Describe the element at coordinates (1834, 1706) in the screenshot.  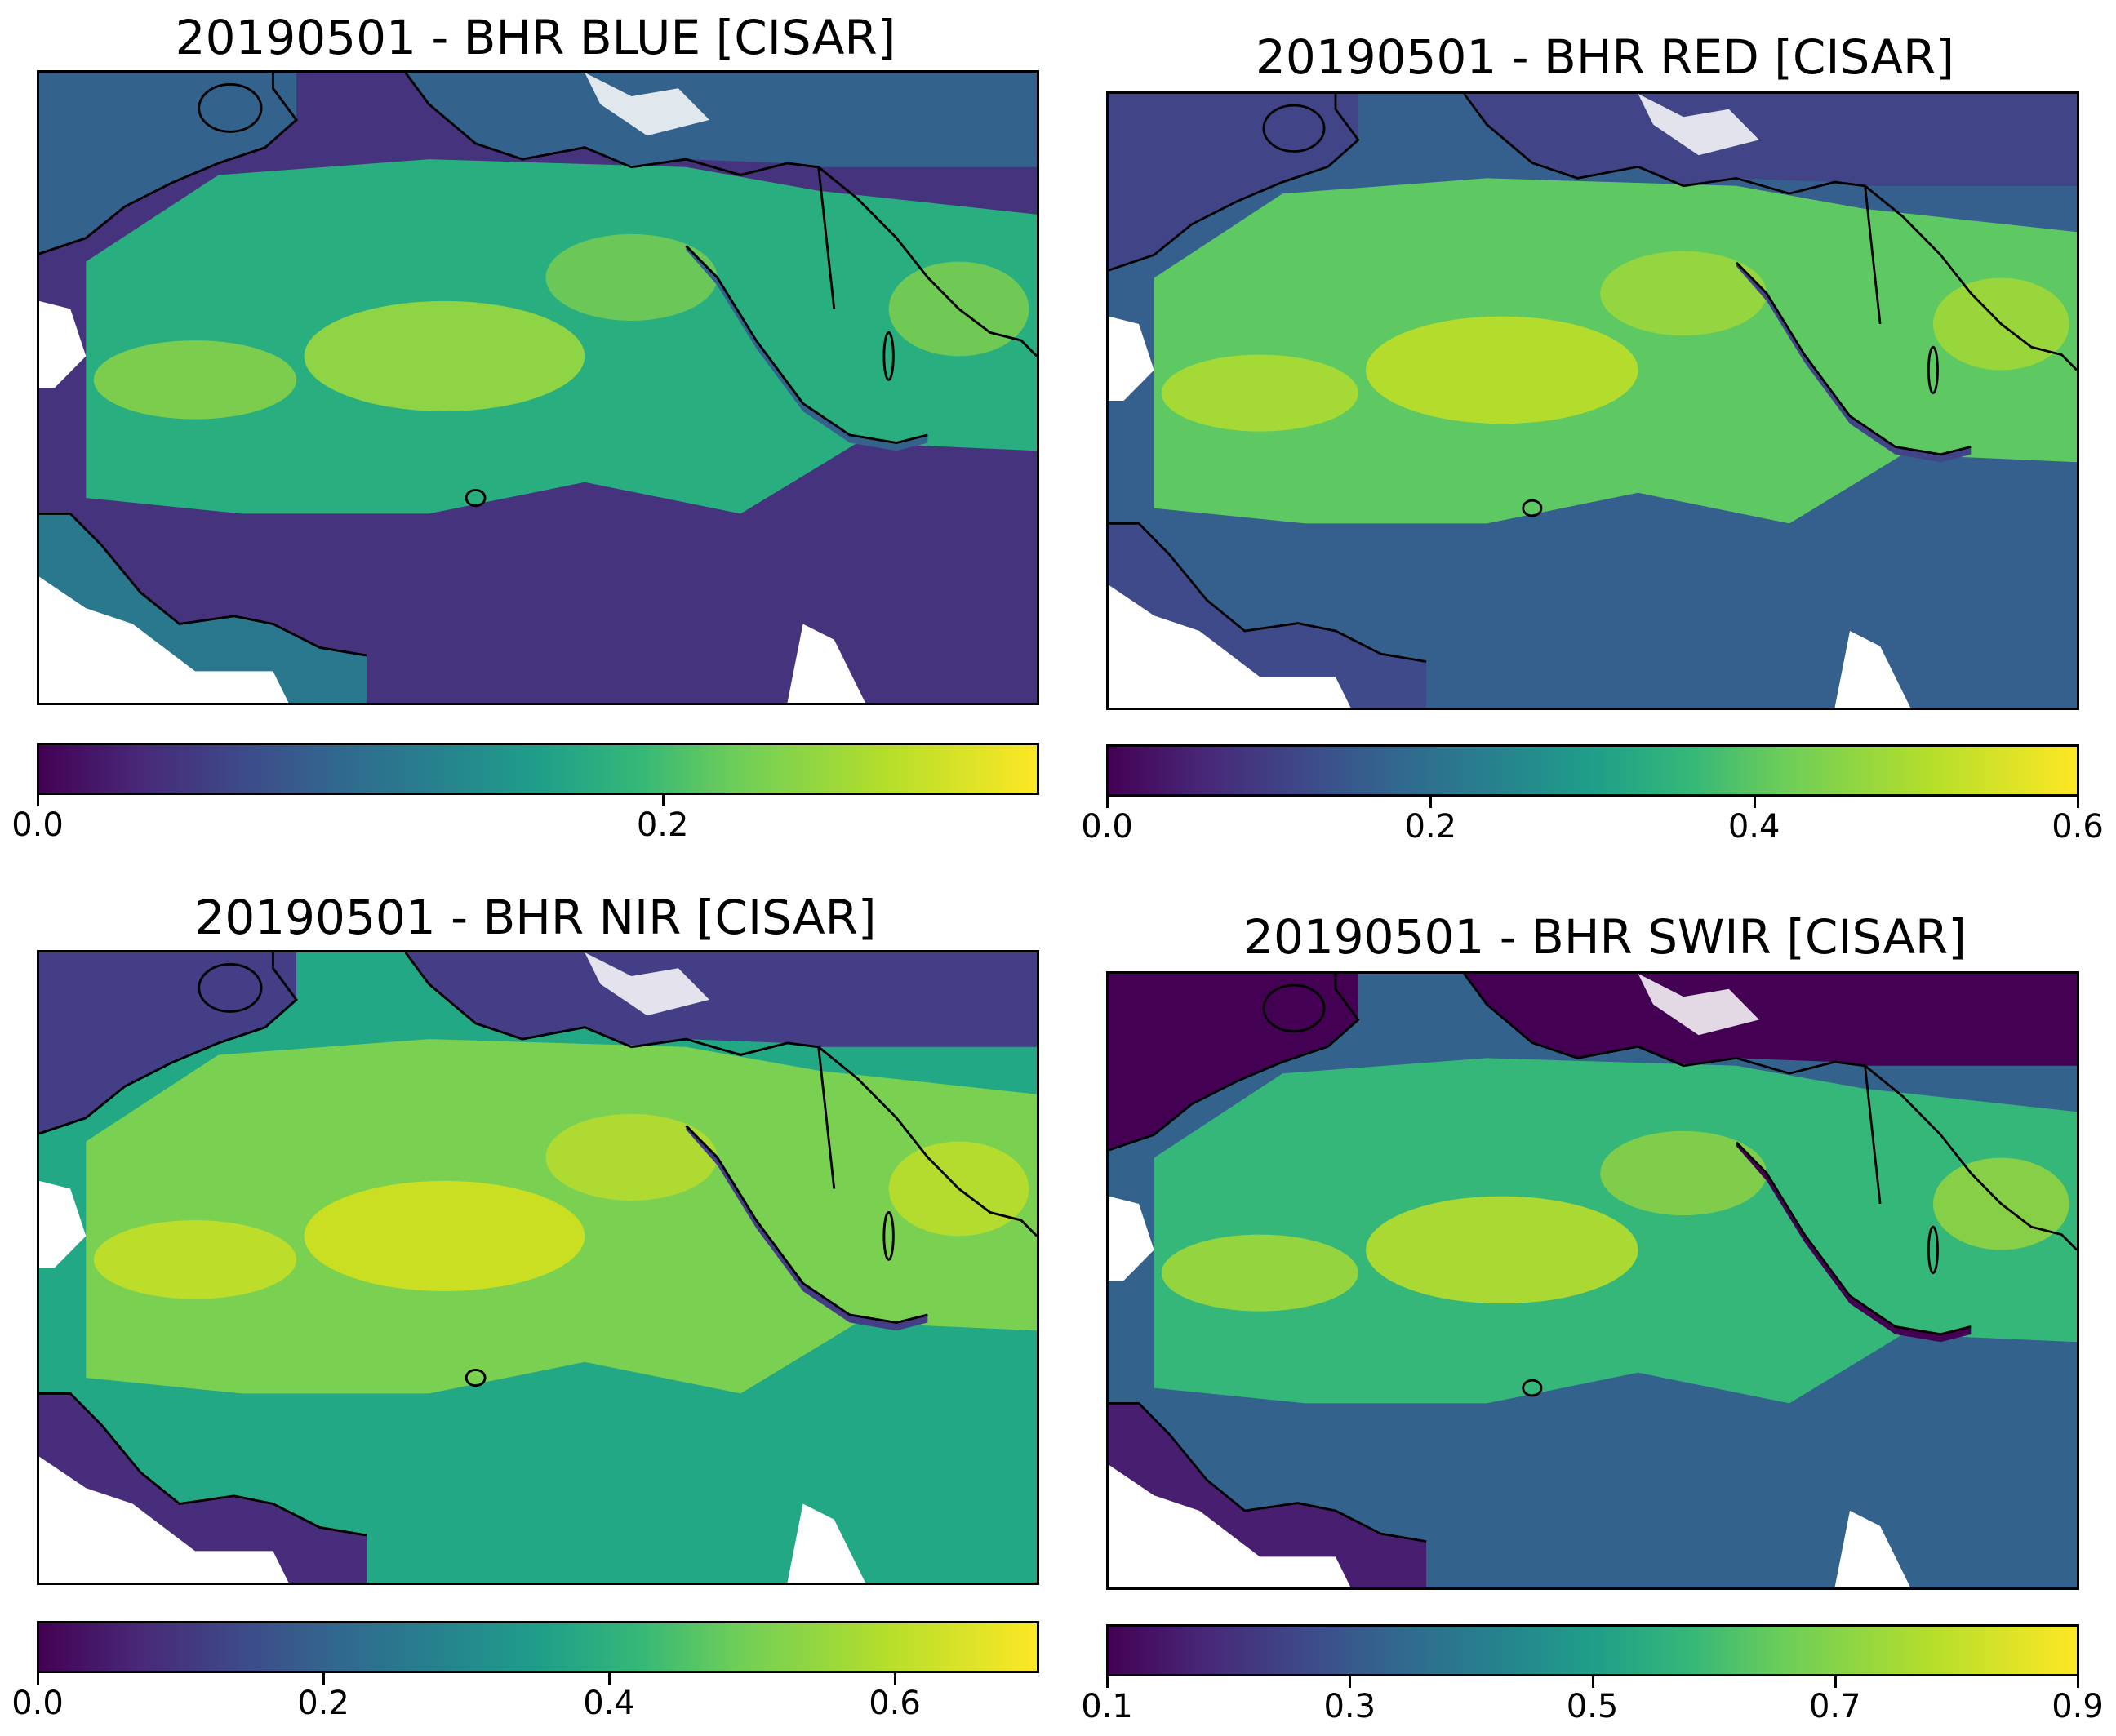
I see `colorbar-tick-label: 0.7` at that location.